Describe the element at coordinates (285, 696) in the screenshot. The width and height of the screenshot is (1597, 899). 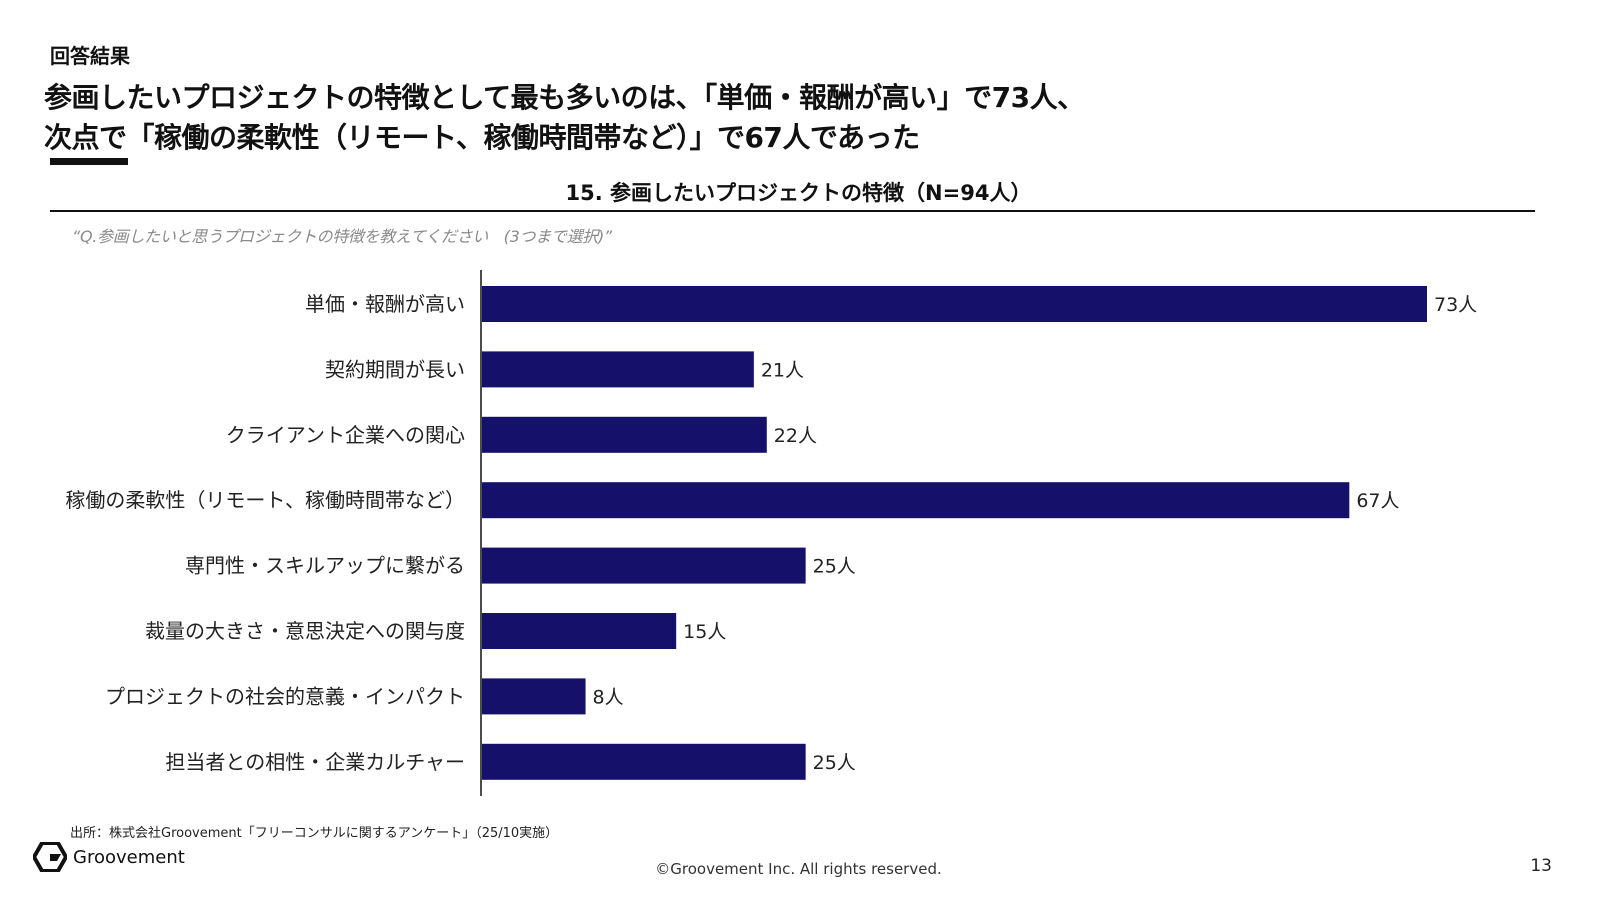
I see `category-label-6: プロジェクトの社会的意義・インパクト` at that location.